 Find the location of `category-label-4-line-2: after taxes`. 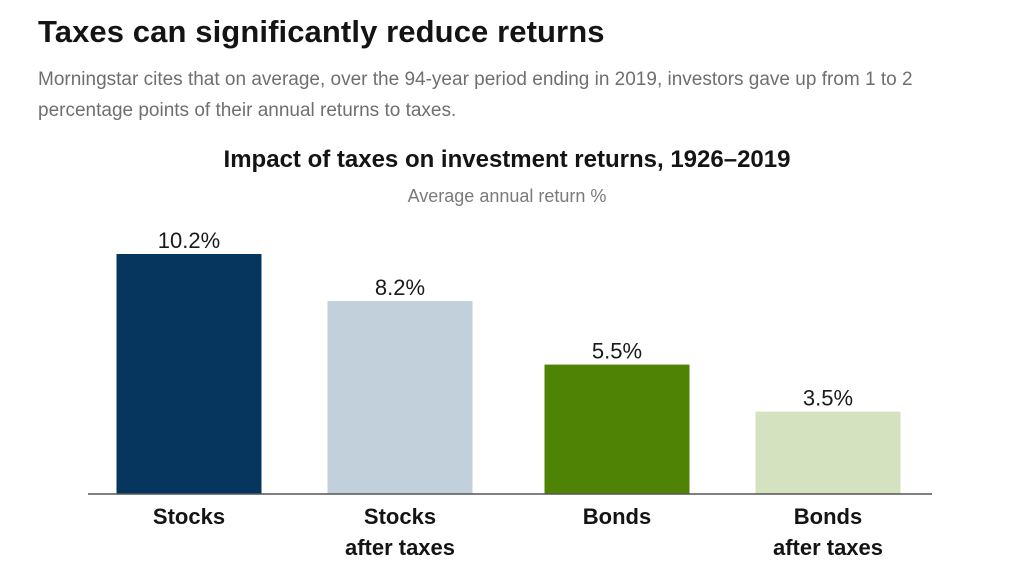

category-label-4-line-2: after taxes is located at coordinates (828, 547).